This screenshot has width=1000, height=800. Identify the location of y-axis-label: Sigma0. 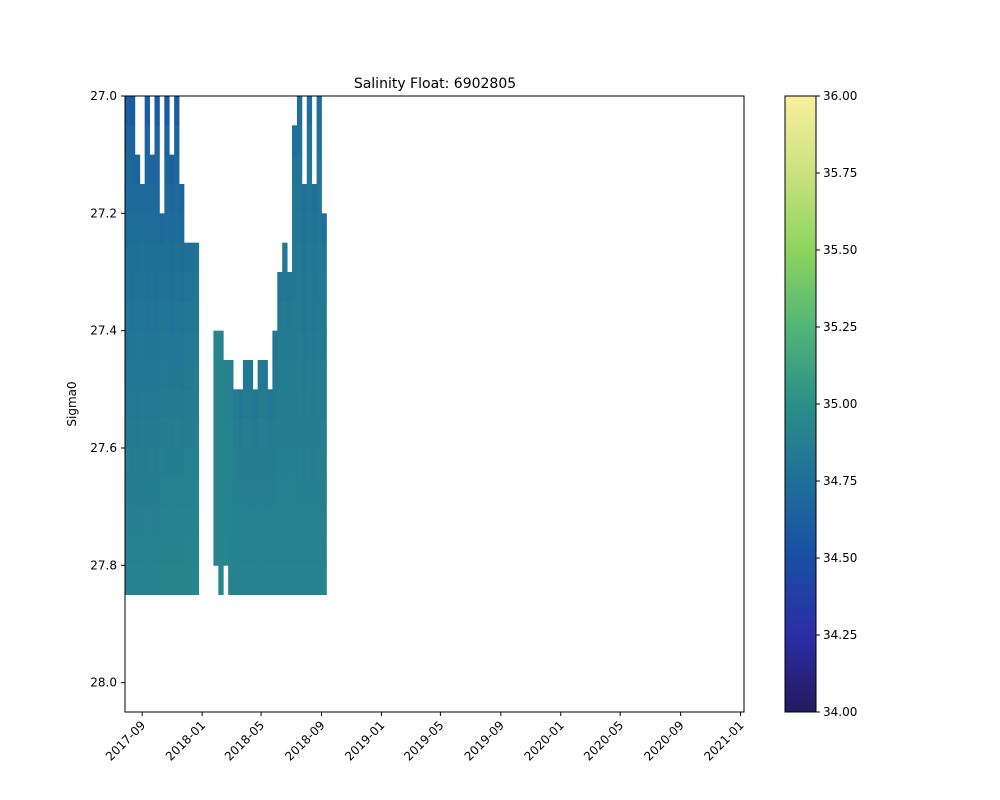
(72, 403).